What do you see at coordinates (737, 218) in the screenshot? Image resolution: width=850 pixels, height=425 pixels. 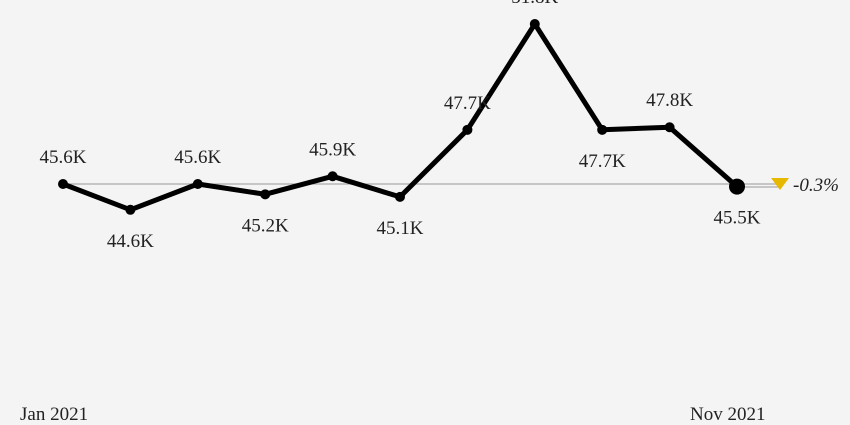 I see `data-label: 45.5K` at bounding box center [737, 218].